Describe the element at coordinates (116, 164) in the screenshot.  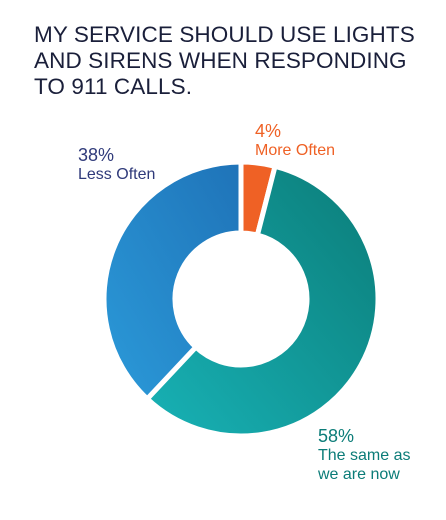
I see `slice-label-less-often: 38% Less Often` at that location.